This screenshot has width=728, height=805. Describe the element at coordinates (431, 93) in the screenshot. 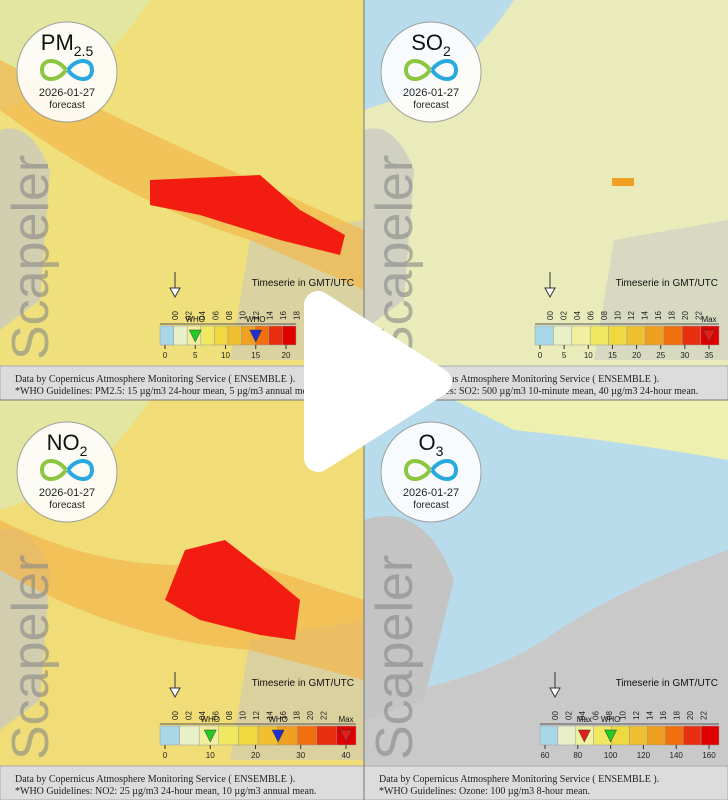

I see `date: 2026-01-27` at that location.